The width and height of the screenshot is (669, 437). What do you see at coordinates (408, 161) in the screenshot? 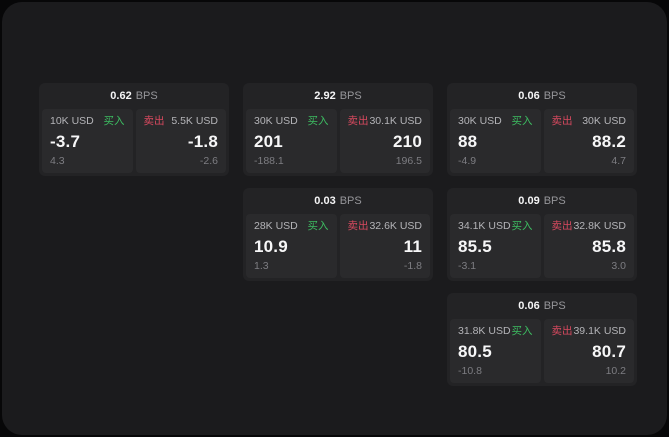
I see `sell-sub-value: 196.5` at bounding box center [408, 161].